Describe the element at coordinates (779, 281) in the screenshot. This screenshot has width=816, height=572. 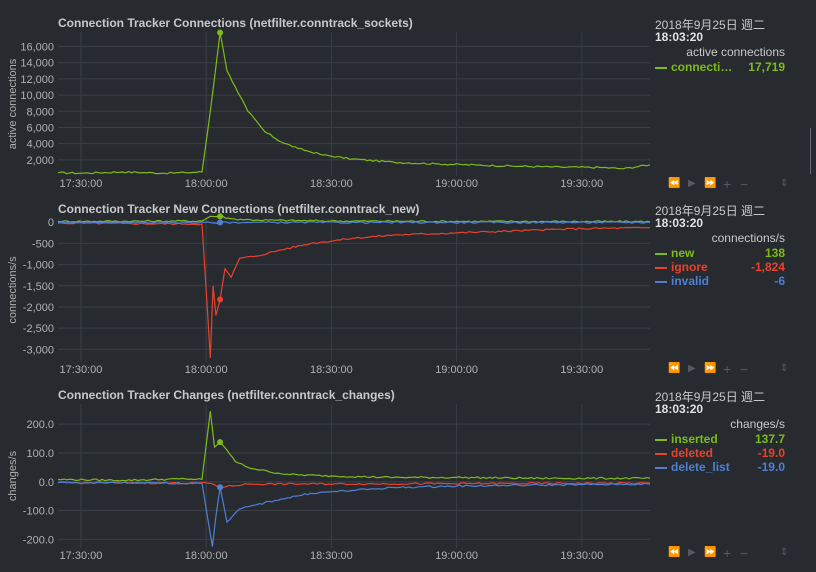
I see `legend-value: -6` at that location.